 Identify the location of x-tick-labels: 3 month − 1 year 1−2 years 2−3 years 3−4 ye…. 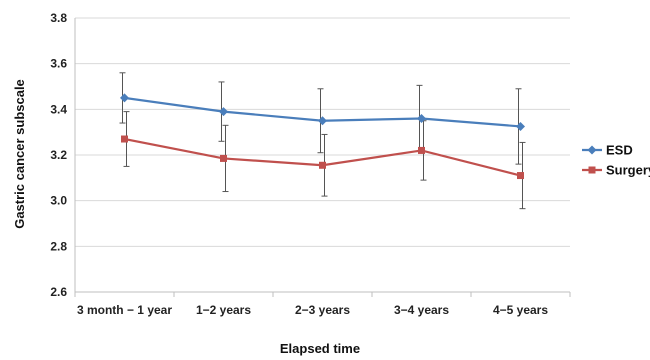
(312, 310).